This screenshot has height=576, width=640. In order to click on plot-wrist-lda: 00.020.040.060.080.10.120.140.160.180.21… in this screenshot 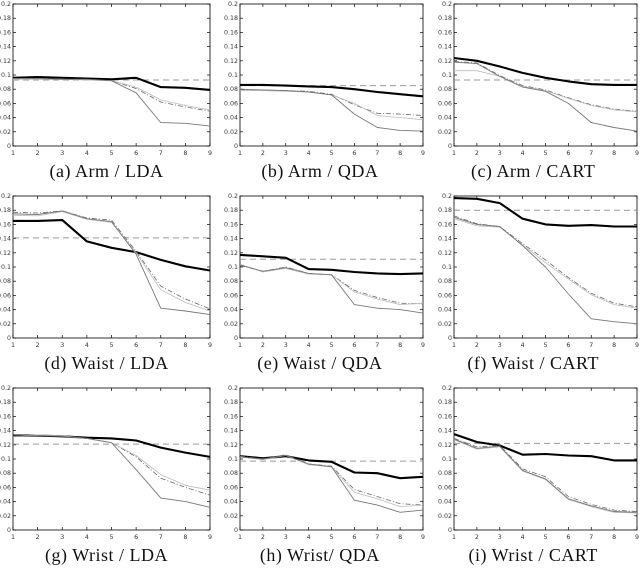, I will do `click(106, 463)`.